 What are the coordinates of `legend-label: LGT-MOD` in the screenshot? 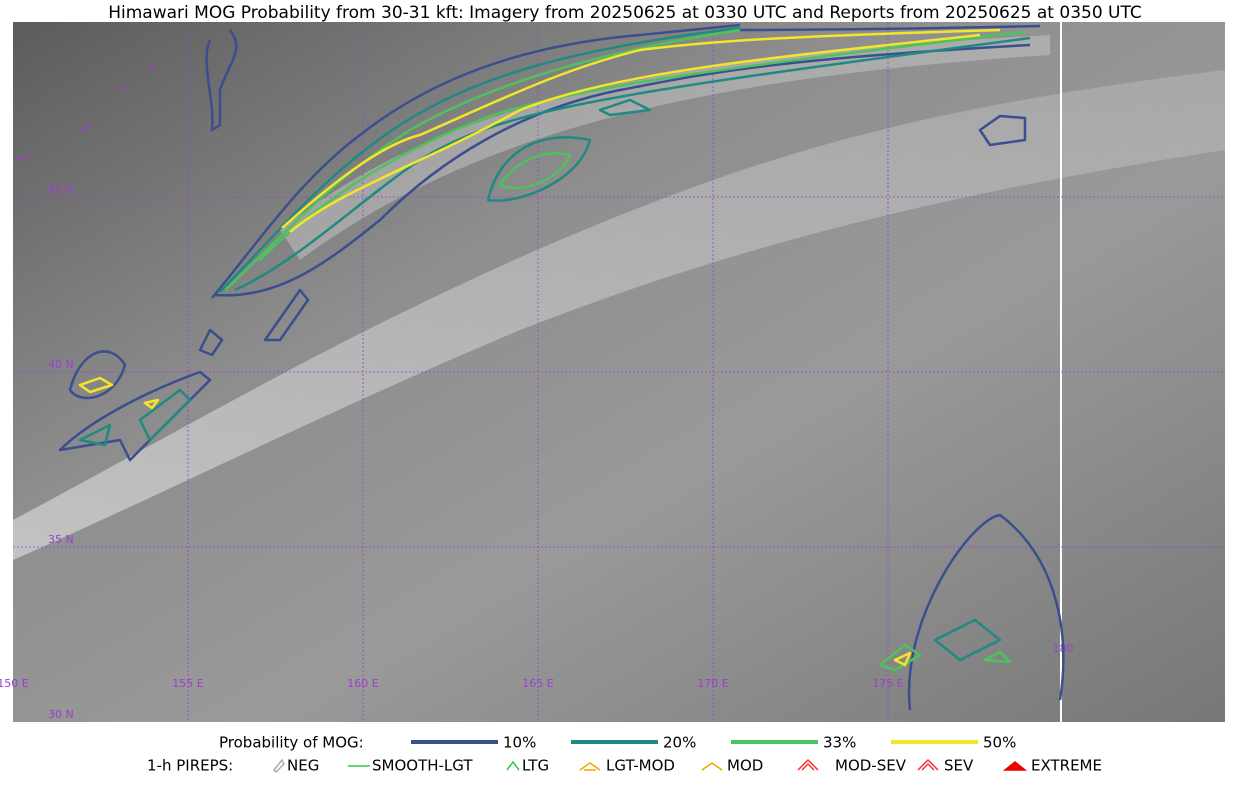 It's located at (640, 766).